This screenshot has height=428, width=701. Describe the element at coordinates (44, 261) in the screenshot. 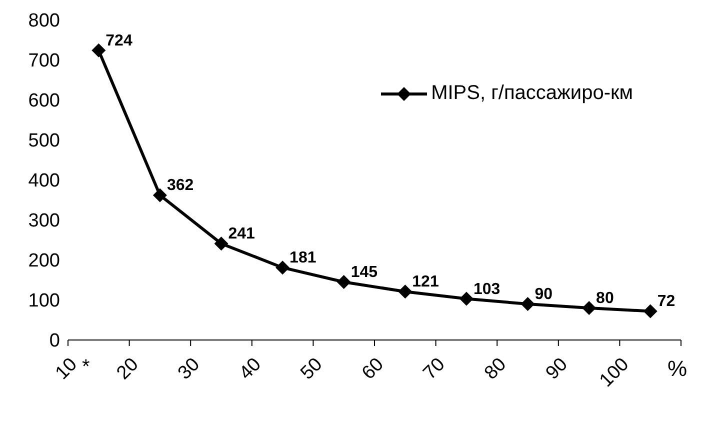

I see `y-tick-label: 200` at that location.